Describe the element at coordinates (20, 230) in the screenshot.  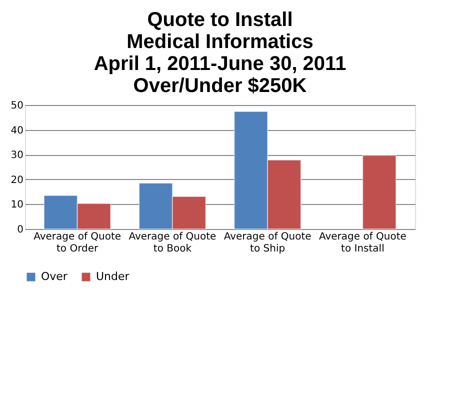
I see `y-tick-label: 0` at that location.